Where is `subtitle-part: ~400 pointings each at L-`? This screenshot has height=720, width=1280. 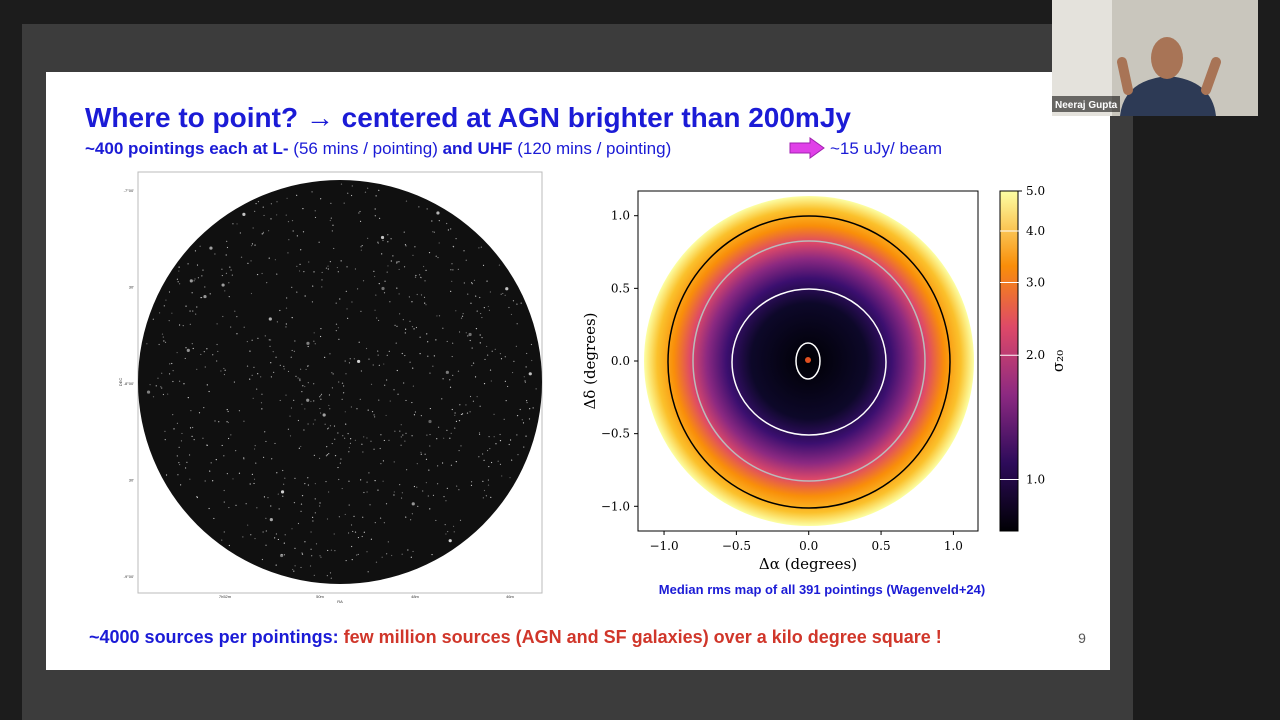 subtitle-part: ~400 pointings each at L- is located at coordinates (187, 148).